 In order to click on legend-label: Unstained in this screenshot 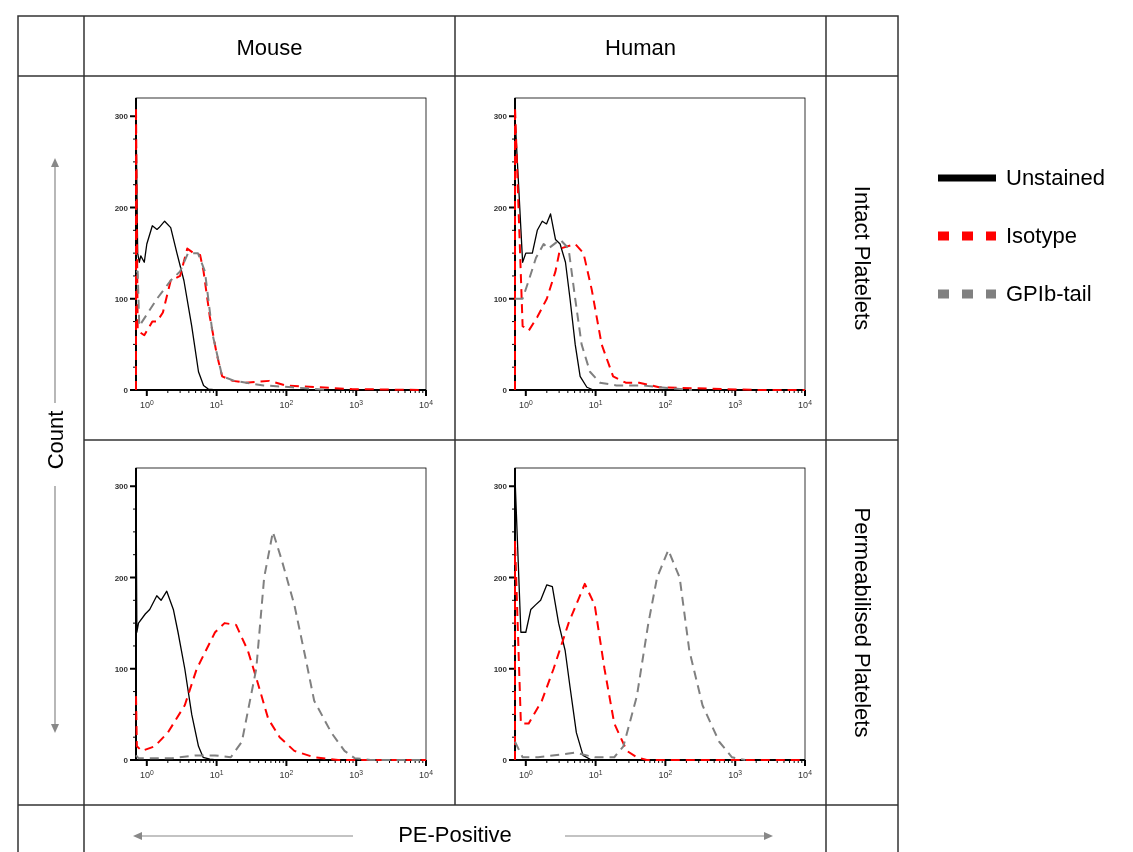, I will do `click(1056, 177)`.